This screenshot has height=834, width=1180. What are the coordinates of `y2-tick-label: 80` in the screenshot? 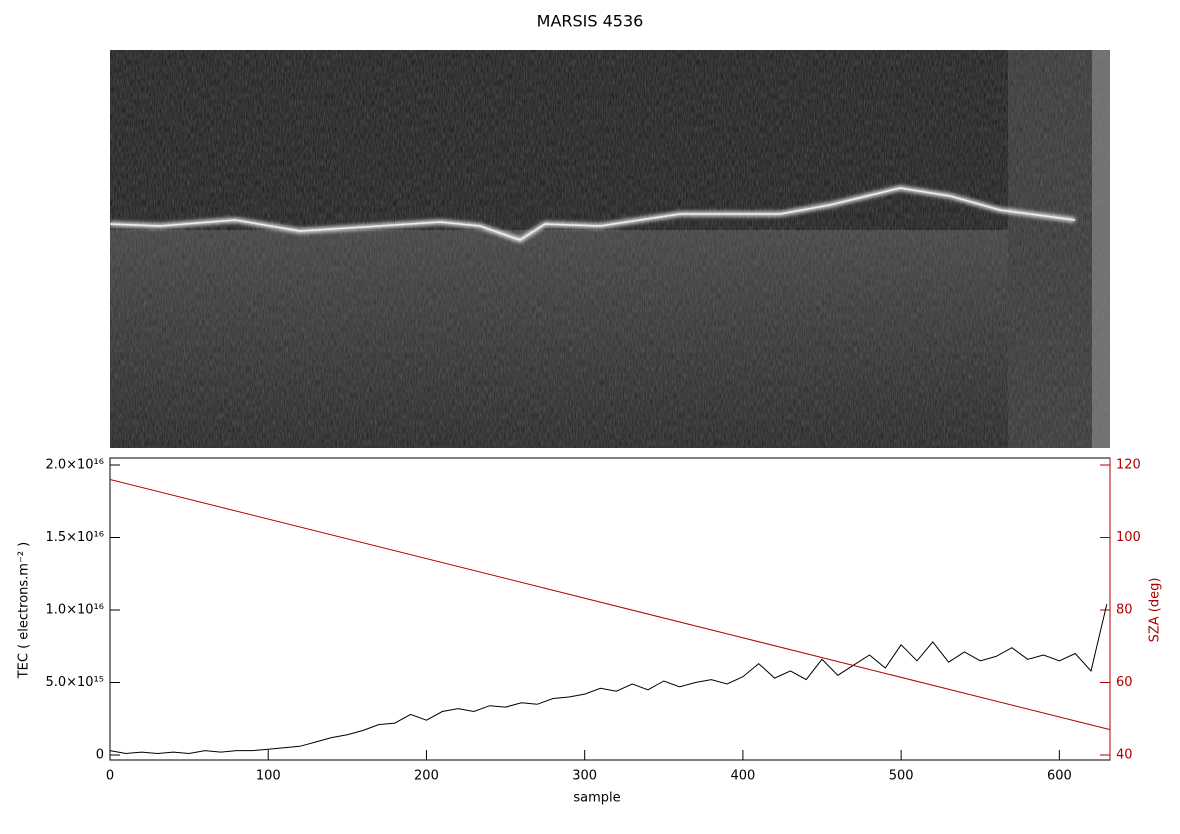 It's located at (1124, 610).